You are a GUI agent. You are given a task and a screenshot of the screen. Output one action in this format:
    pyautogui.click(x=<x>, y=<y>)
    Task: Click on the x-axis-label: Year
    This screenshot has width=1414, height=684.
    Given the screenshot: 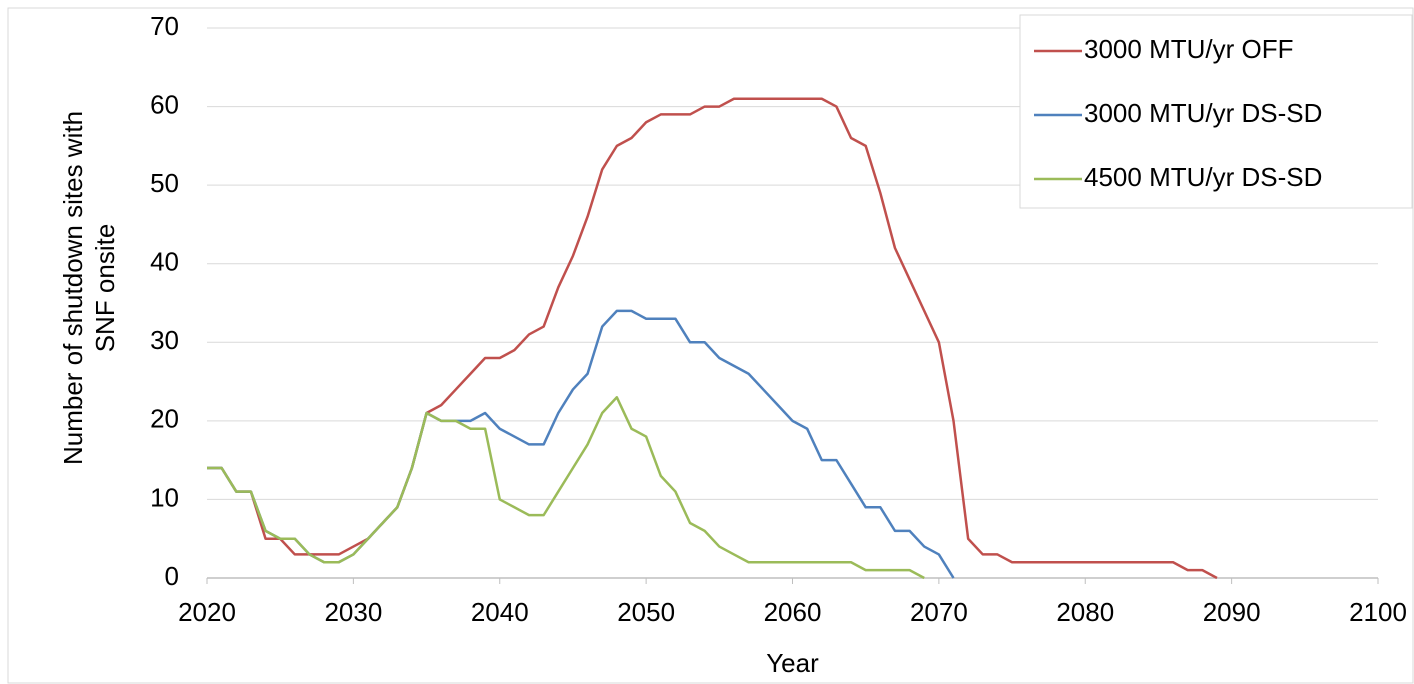 What is the action you would take?
    pyautogui.click(x=792, y=663)
    